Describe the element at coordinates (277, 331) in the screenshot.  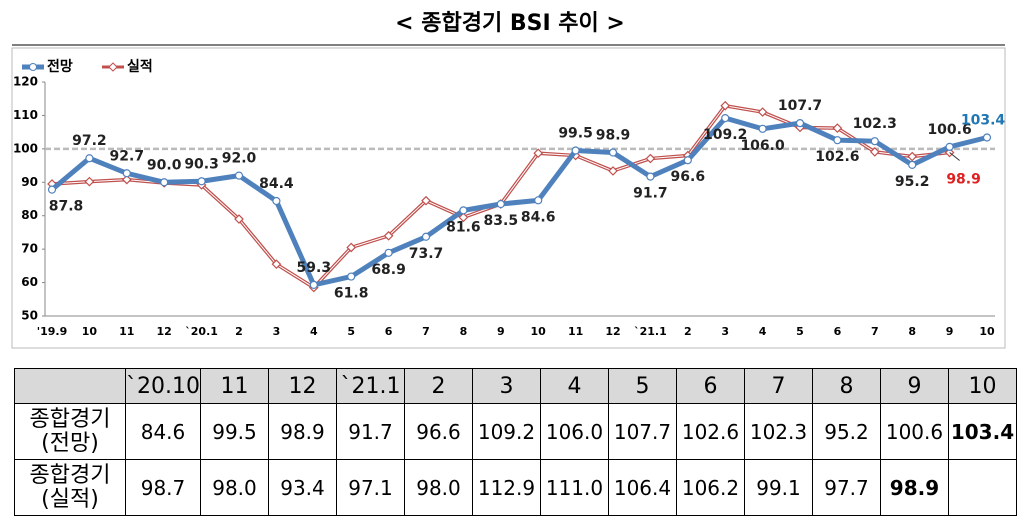
I see `x-tick-label: 3` at that location.